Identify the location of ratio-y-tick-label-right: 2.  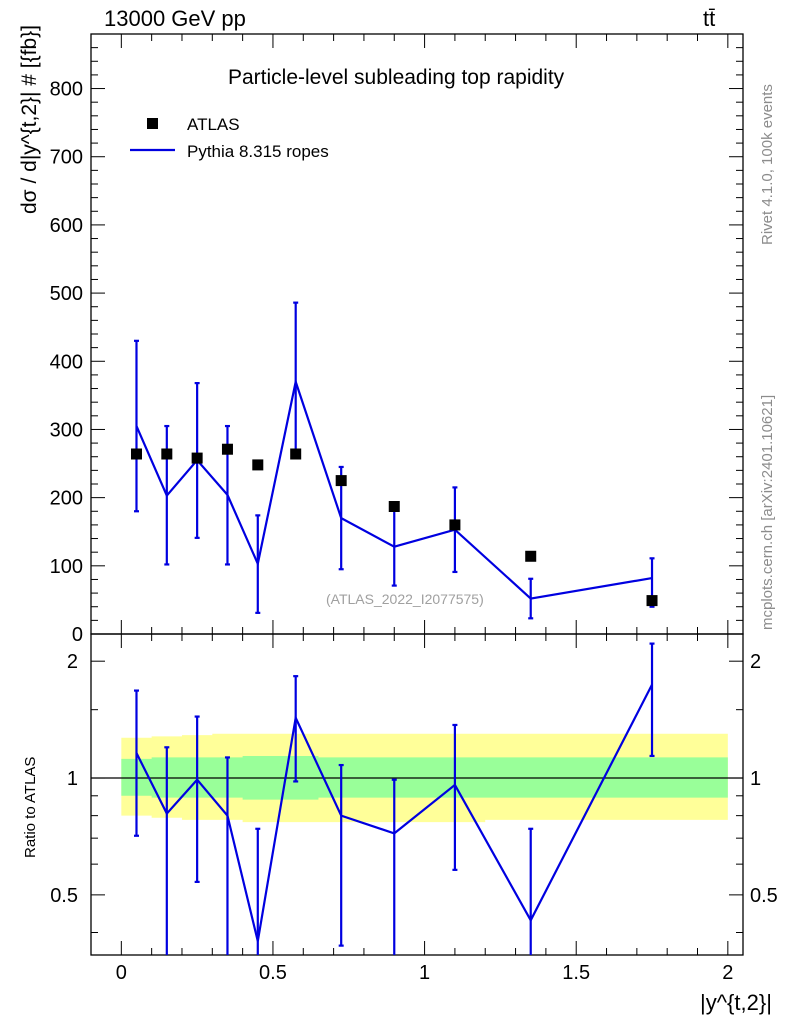
(755, 662).